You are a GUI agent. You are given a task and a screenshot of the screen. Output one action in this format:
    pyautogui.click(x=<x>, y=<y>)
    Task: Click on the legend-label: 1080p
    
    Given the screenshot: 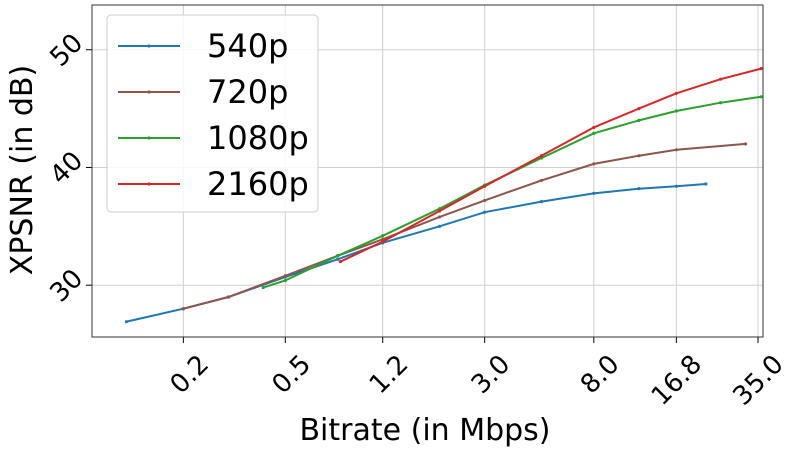 What is the action you would take?
    pyautogui.click(x=258, y=138)
    